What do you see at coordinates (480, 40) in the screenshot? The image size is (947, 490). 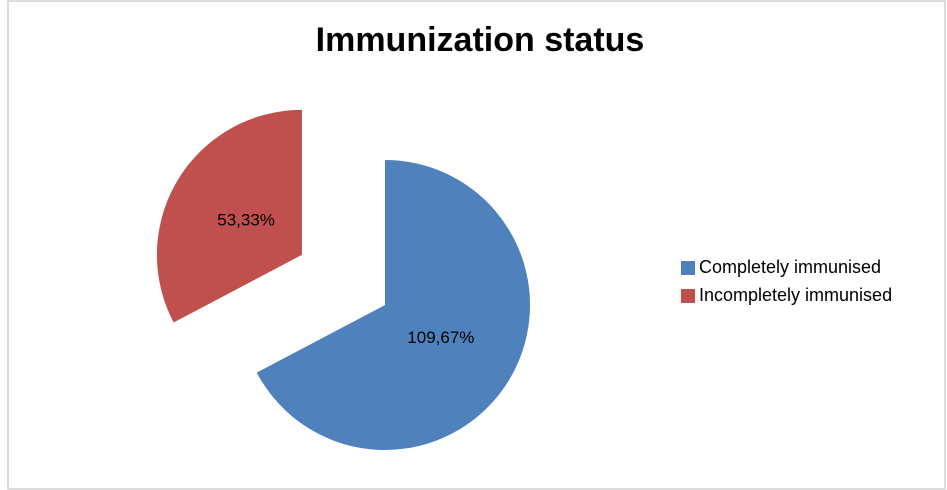 I see `chart-title: Immunization status` at bounding box center [480, 40].